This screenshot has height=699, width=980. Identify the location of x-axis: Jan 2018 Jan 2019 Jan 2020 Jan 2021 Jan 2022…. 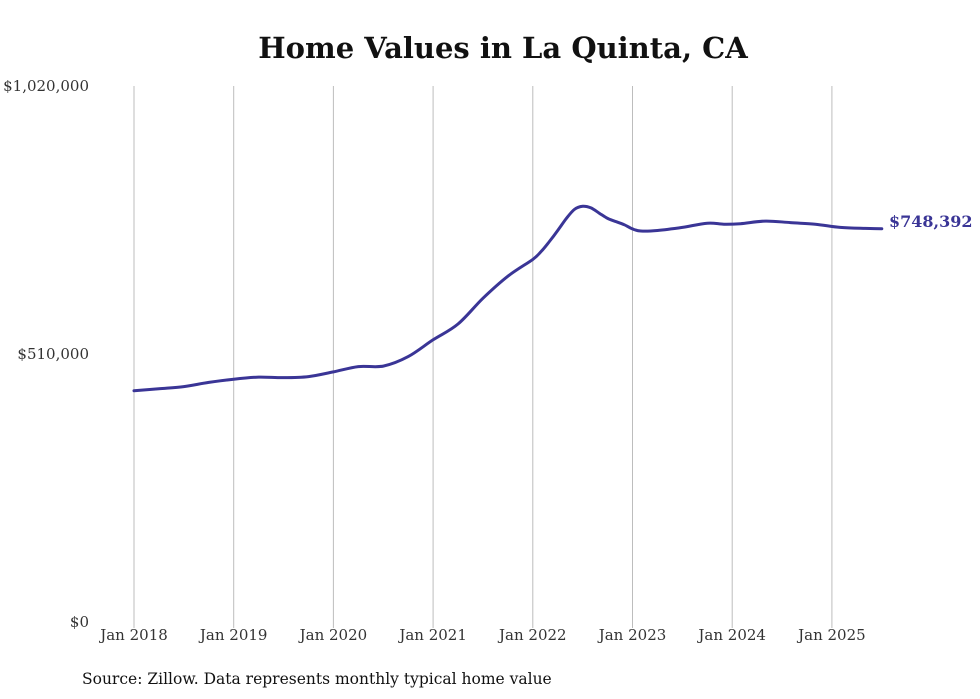
(481, 635).